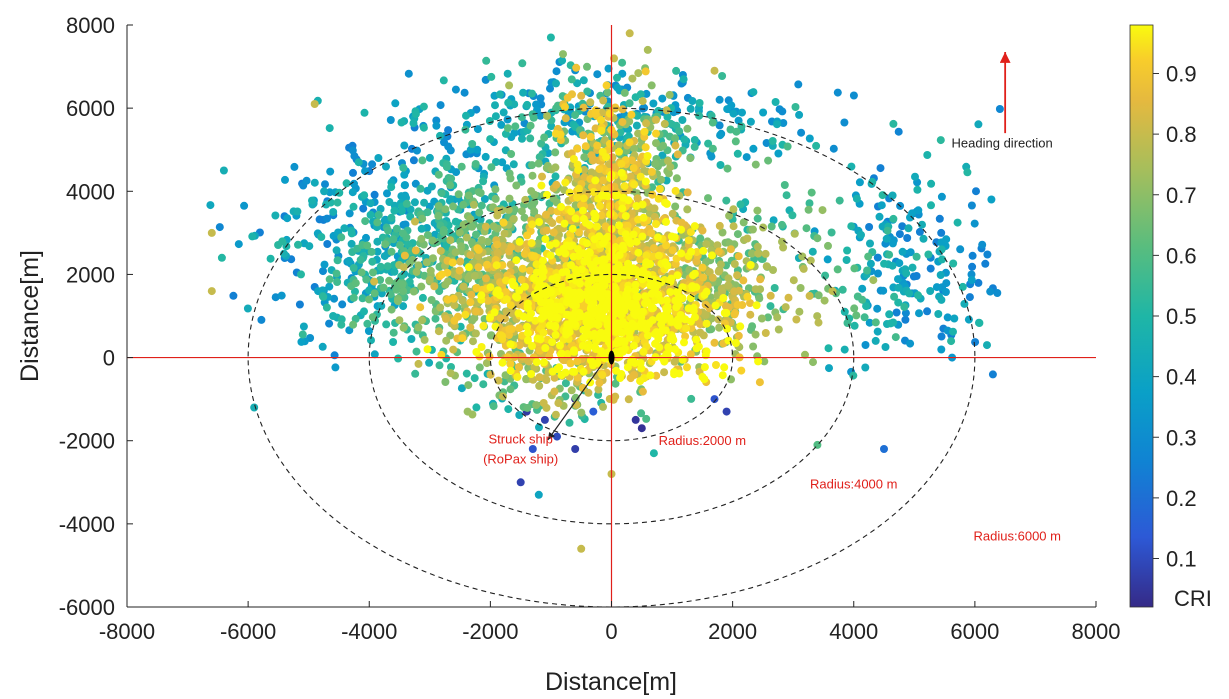 Image resolution: width=1229 pixels, height=699 pixels. What do you see at coordinates (1181, 255) in the screenshot?
I see `colorbar-tick-label: 0.6` at bounding box center [1181, 255].